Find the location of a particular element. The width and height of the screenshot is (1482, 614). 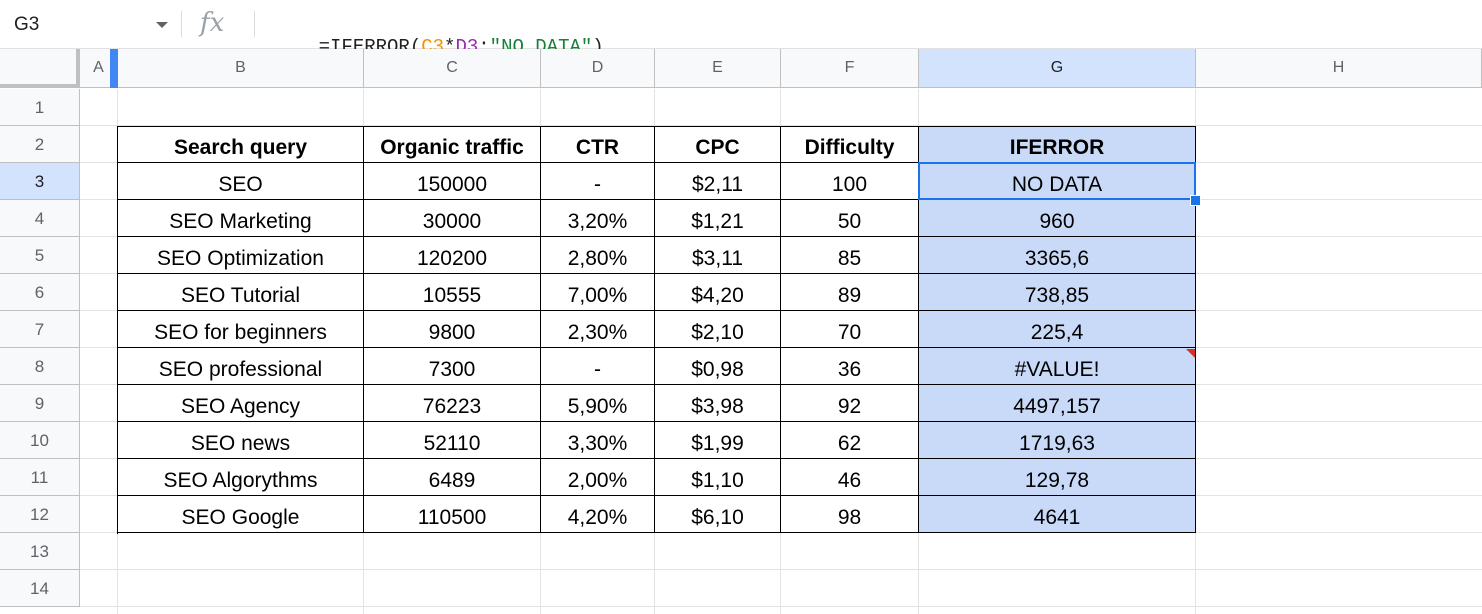

table-cell: #VALUE! is located at coordinates (1057, 366).